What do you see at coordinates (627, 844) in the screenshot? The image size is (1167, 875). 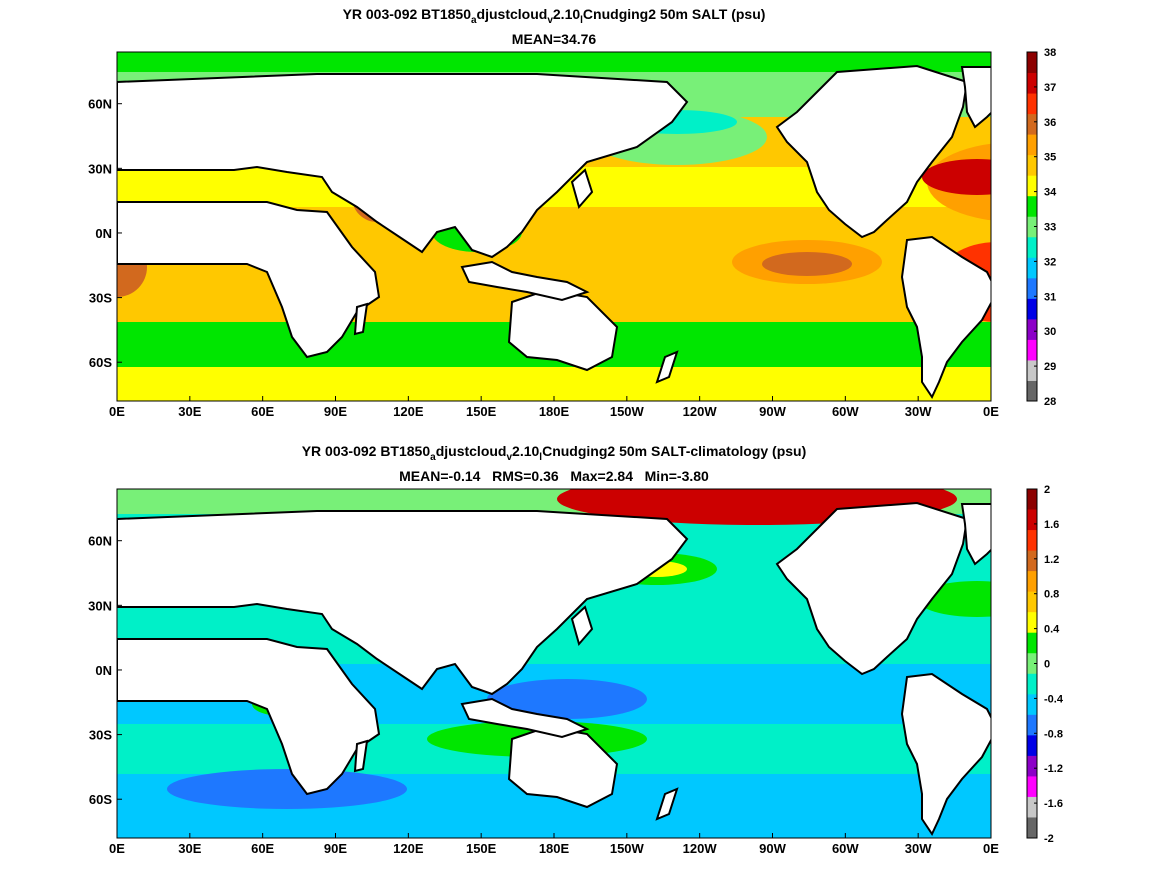 I see `x-tick: 150W` at bounding box center [627, 844].